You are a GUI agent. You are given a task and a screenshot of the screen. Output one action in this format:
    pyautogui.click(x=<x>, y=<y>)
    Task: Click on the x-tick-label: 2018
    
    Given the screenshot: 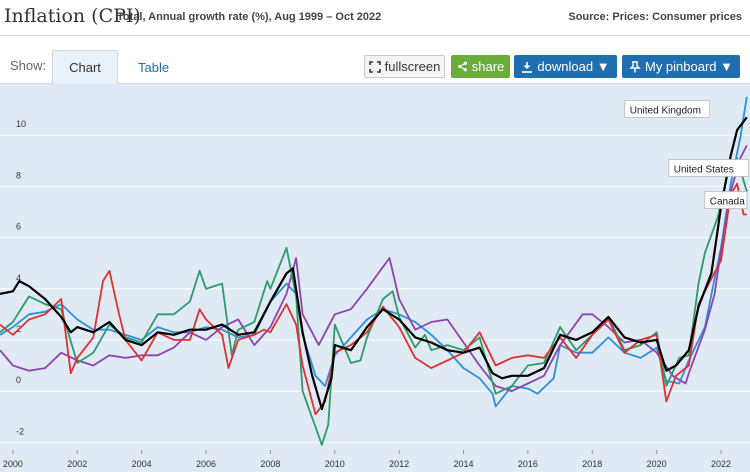 What is the action you would take?
    pyautogui.click(x=592, y=464)
    